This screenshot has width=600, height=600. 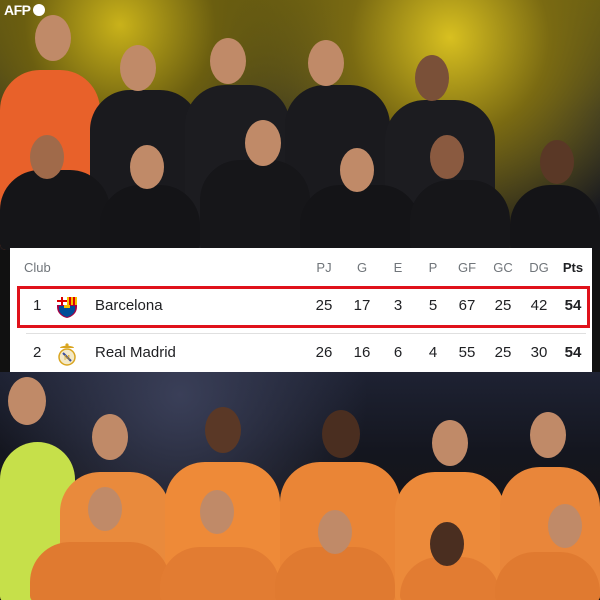 I want to click on g-value: 16, so click(x=362, y=352).